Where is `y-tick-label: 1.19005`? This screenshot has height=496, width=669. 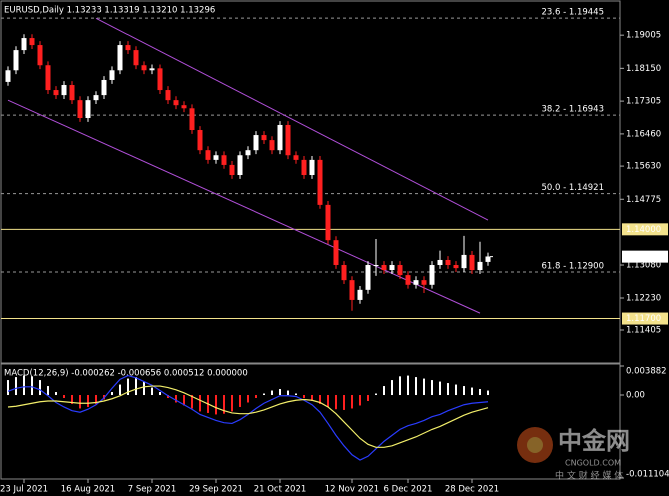
y-tick-label: 1.19005 is located at coordinates (643, 36).